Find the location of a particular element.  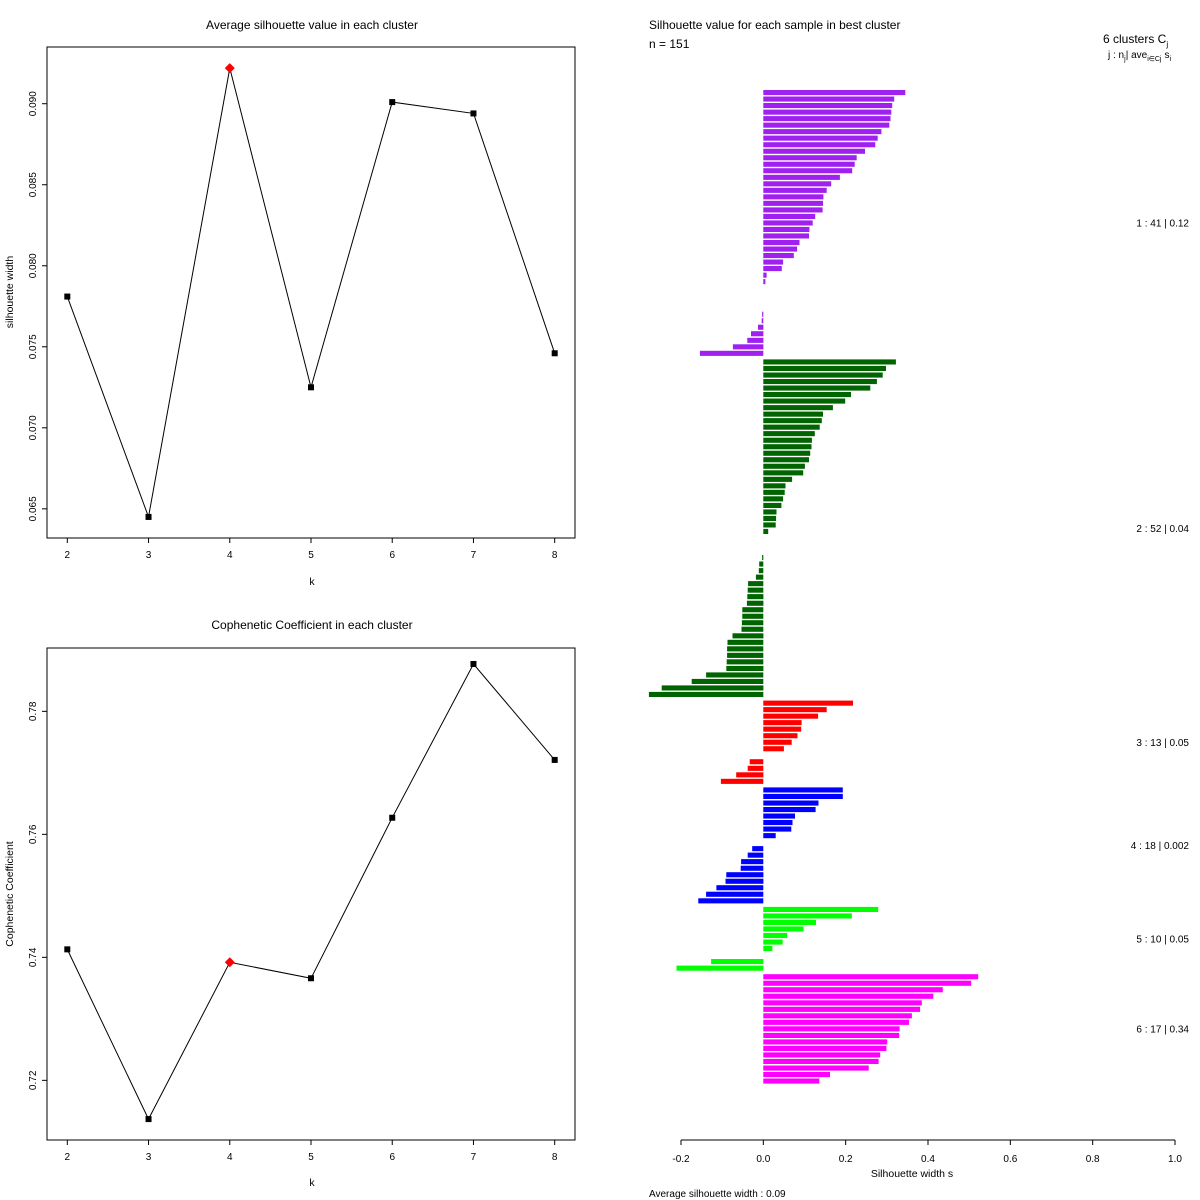

cophenetic-by-k-y-tick-label: 0.78 is located at coordinates (33, 711).